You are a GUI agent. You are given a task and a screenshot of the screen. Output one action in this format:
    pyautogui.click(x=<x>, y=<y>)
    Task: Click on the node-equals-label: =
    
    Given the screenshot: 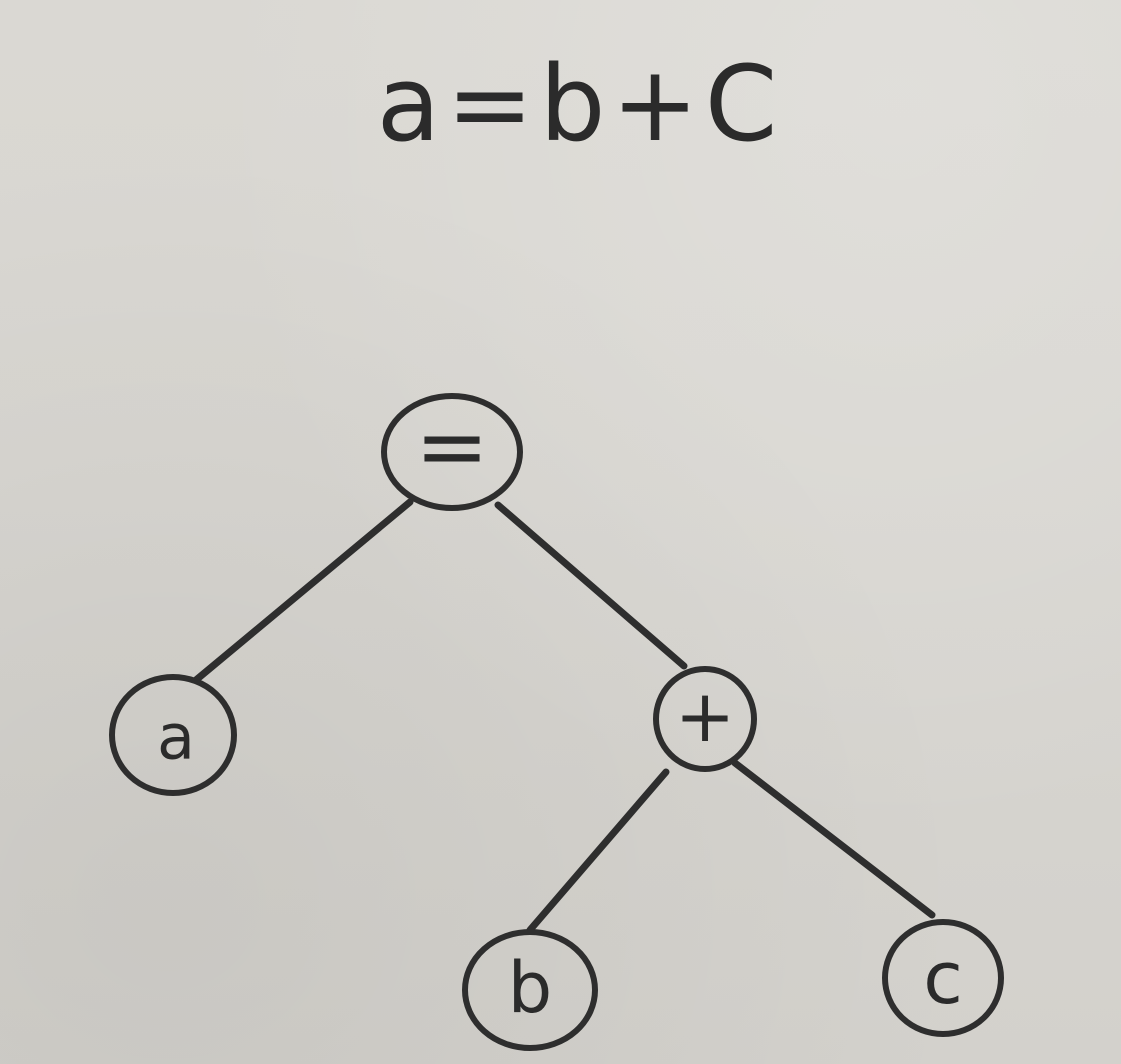 What is the action you would take?
    pyautogui.click(x=452, y=446)
    